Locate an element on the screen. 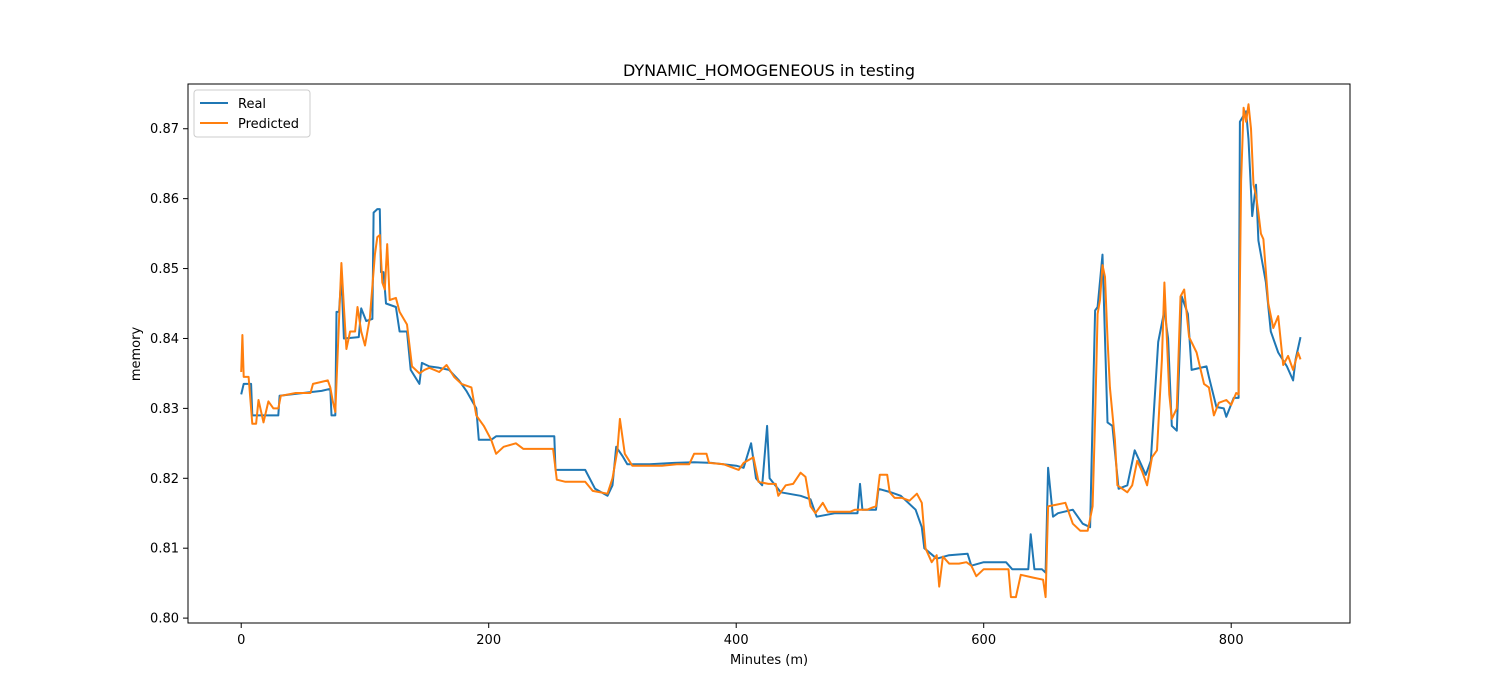  x-tick-label: 200 is located at coordinates (488, 640).